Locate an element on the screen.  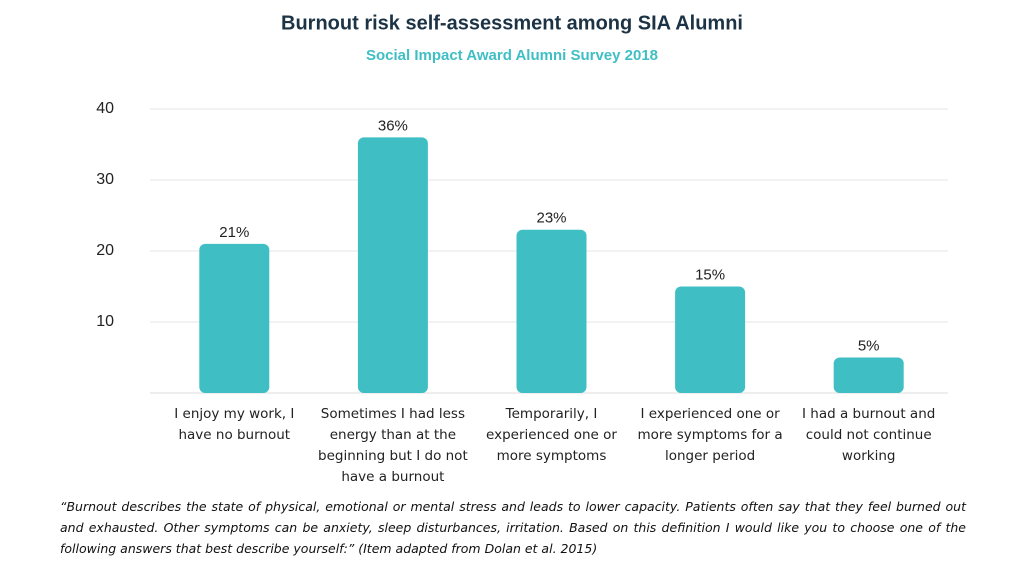
y-tick-label: 30 is located at coordinates (105, 179).